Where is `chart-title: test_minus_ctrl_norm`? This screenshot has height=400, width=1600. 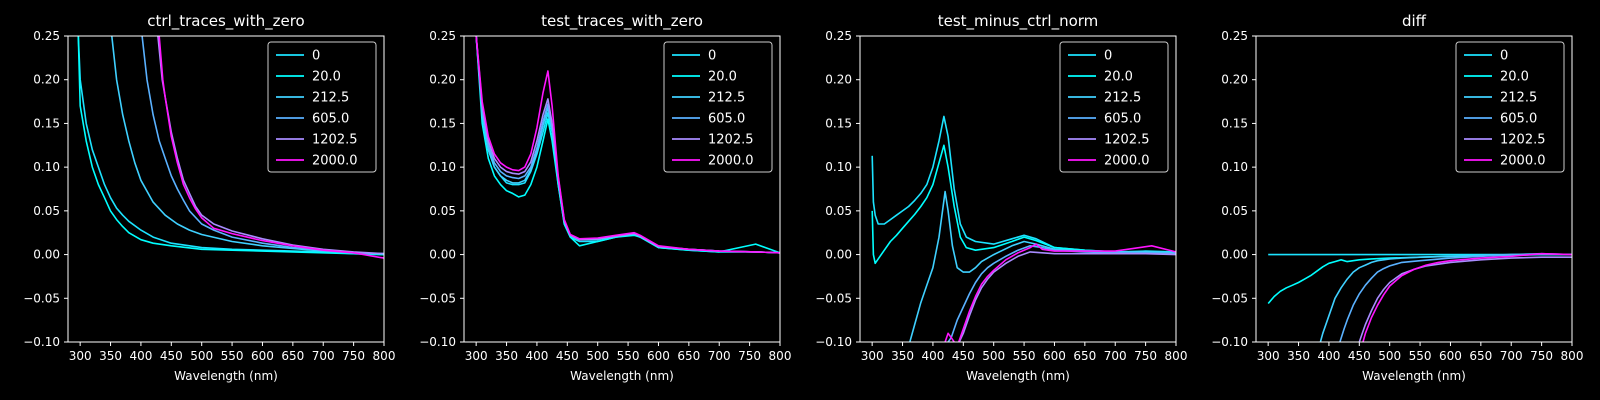 chart-title: test_minus_ctrl_norm is located at coordinates (1018, 21).